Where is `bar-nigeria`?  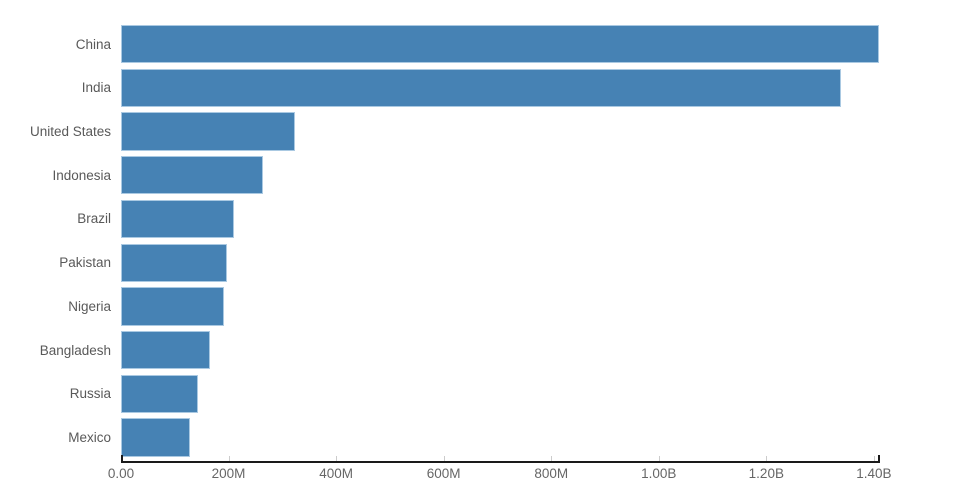 bar-nigeria is located at coordinates (172, 306).